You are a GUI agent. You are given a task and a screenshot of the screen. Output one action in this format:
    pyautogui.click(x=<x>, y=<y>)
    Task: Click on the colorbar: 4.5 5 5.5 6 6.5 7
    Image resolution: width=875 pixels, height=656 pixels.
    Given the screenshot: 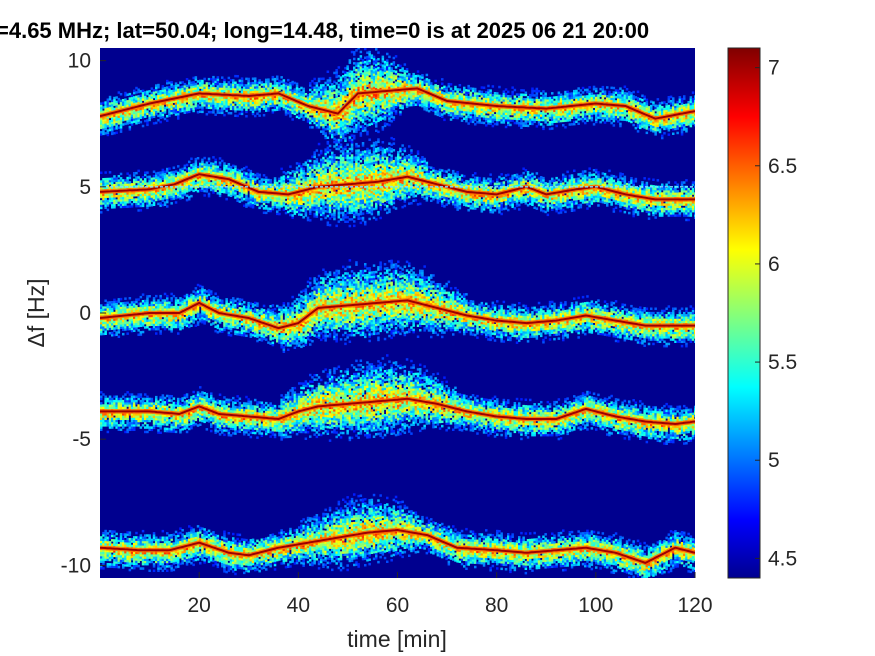 What is the action you would take?
    pyautogui.click(x=762, y=313)
    